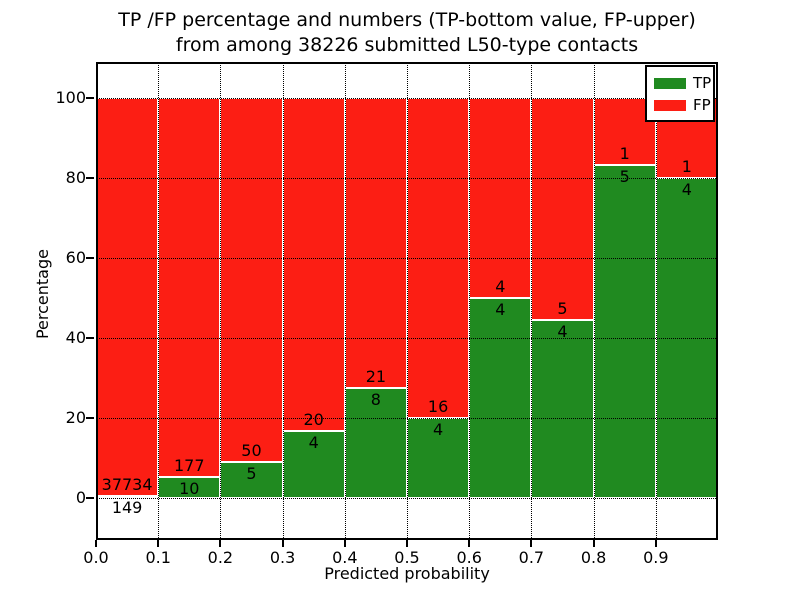 The height and width of the screenshot is (600, 800). What do you see at coordinates (469, 543) in the screenshot?
I see `x-tick-0.6` at bounding box center [469, 543].